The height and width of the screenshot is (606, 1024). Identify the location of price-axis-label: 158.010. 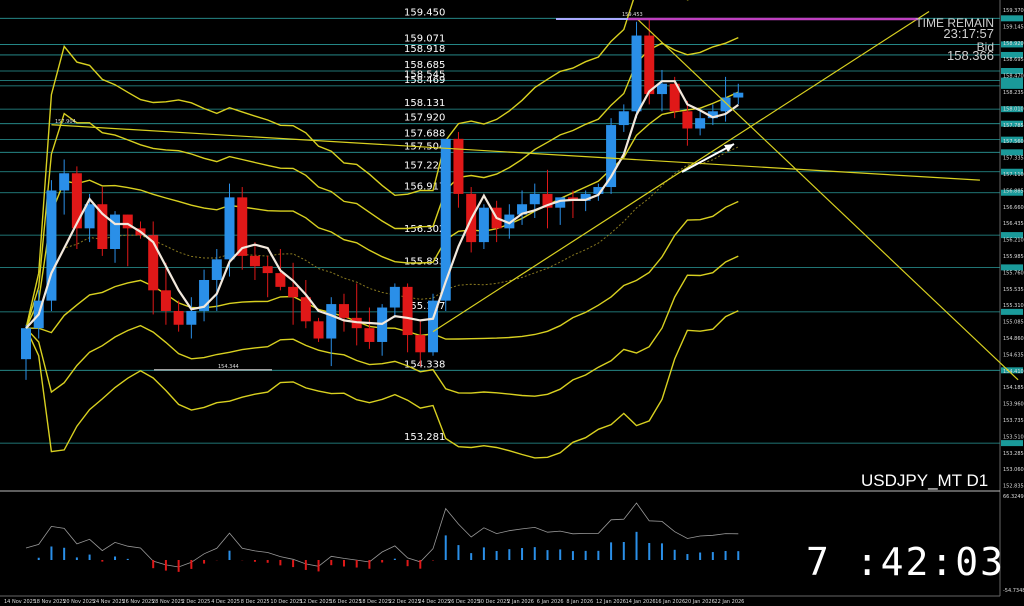
(1013, 109).